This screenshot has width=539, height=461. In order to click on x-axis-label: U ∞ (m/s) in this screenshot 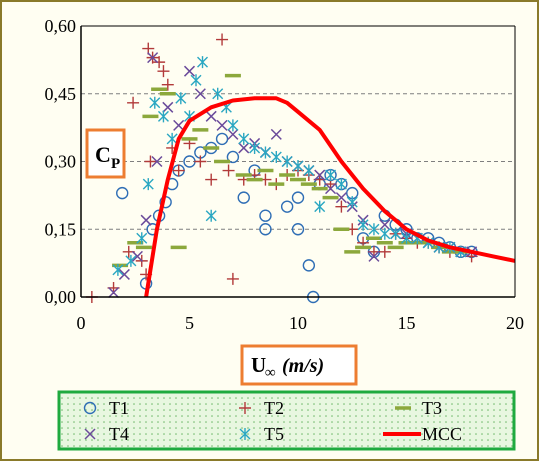, I will do `click(299, 365)`.